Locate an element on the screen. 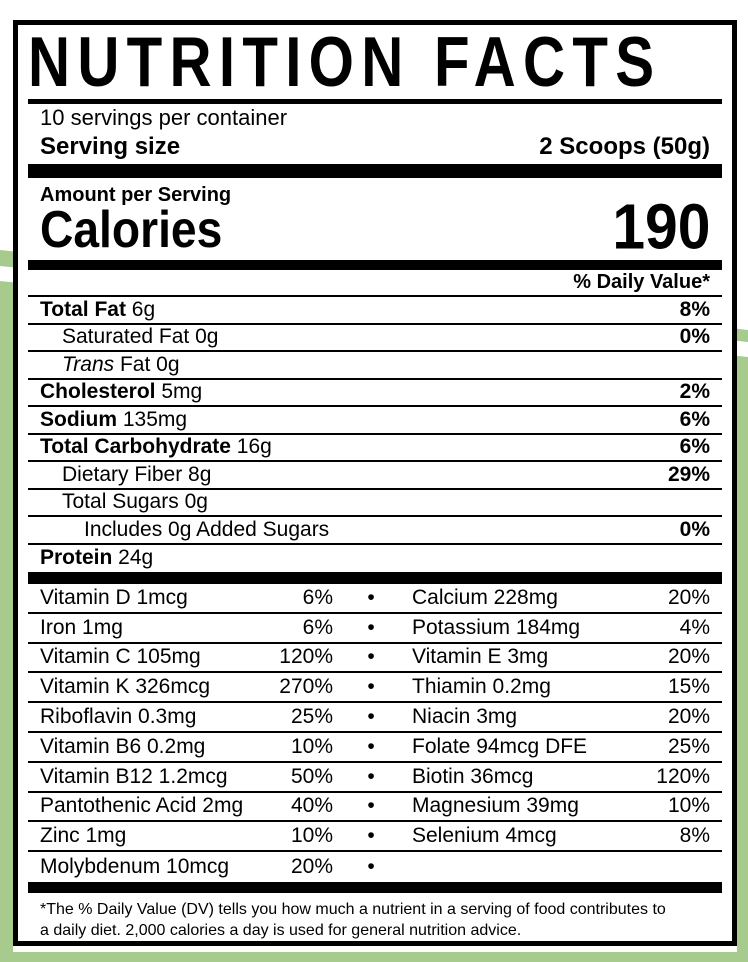  nutrient-row: Sodium 135mg 6% is located at coordinates (375, 421).